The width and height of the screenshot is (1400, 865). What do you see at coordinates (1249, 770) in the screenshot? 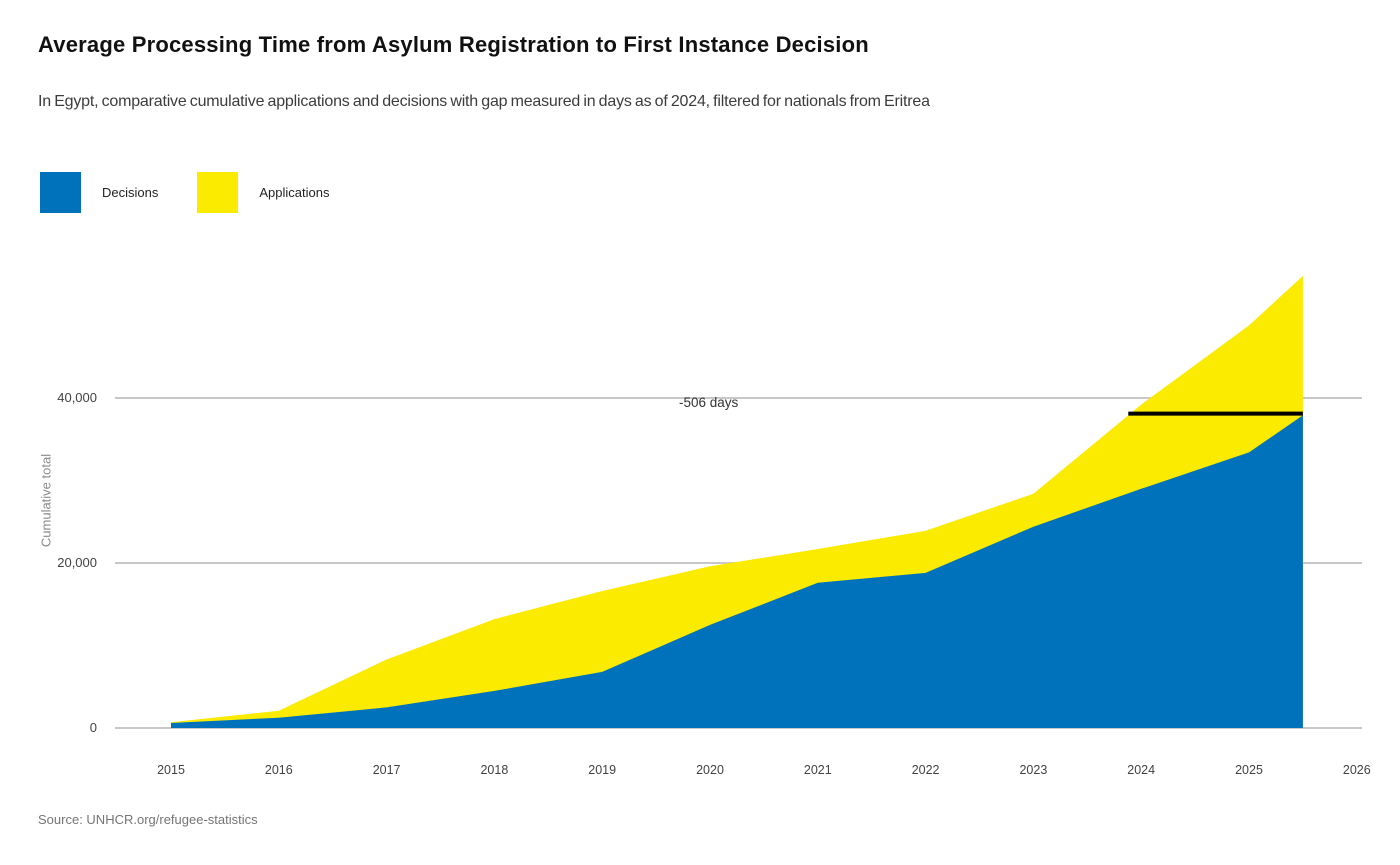
I see `x-tick-label: 2025` at bounding box center [1249, 770].